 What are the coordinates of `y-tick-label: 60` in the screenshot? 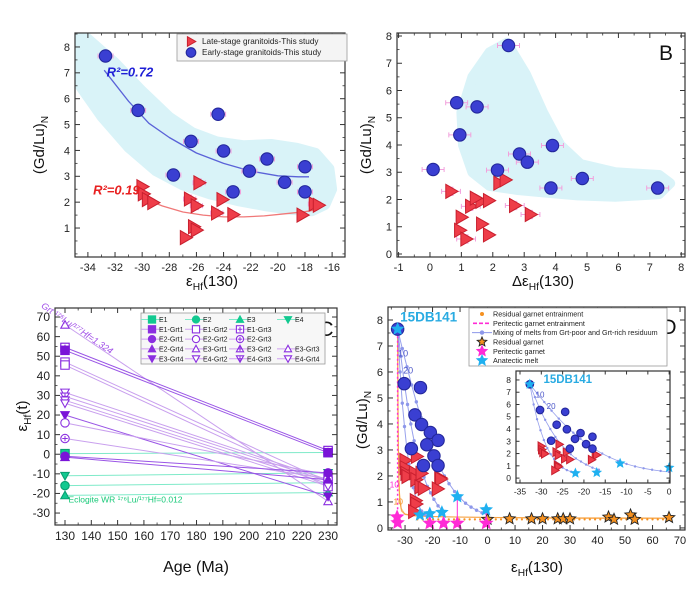 It's located at (44, 337).